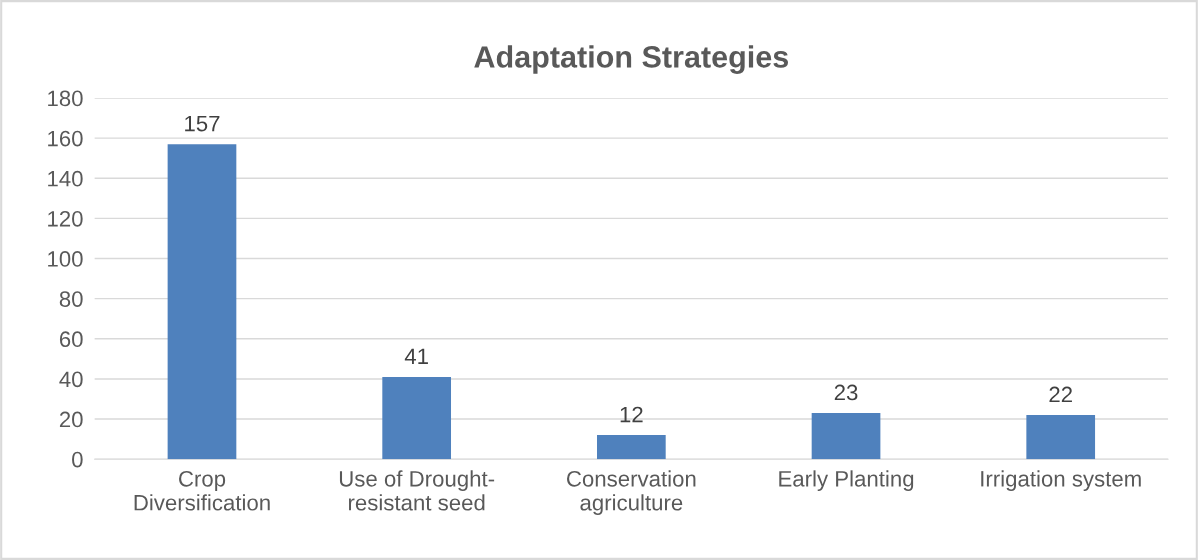 This screenshot has width=1198, height=560. What do you see at coordinates (65, 98) in the screenshot?
I see `y-tick-label: 180` at bounding box center [65, 98].